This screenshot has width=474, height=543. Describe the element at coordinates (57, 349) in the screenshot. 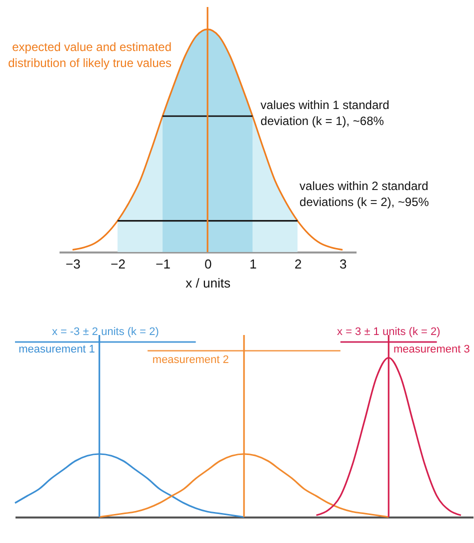

I see `text: measurement 1` at that location.